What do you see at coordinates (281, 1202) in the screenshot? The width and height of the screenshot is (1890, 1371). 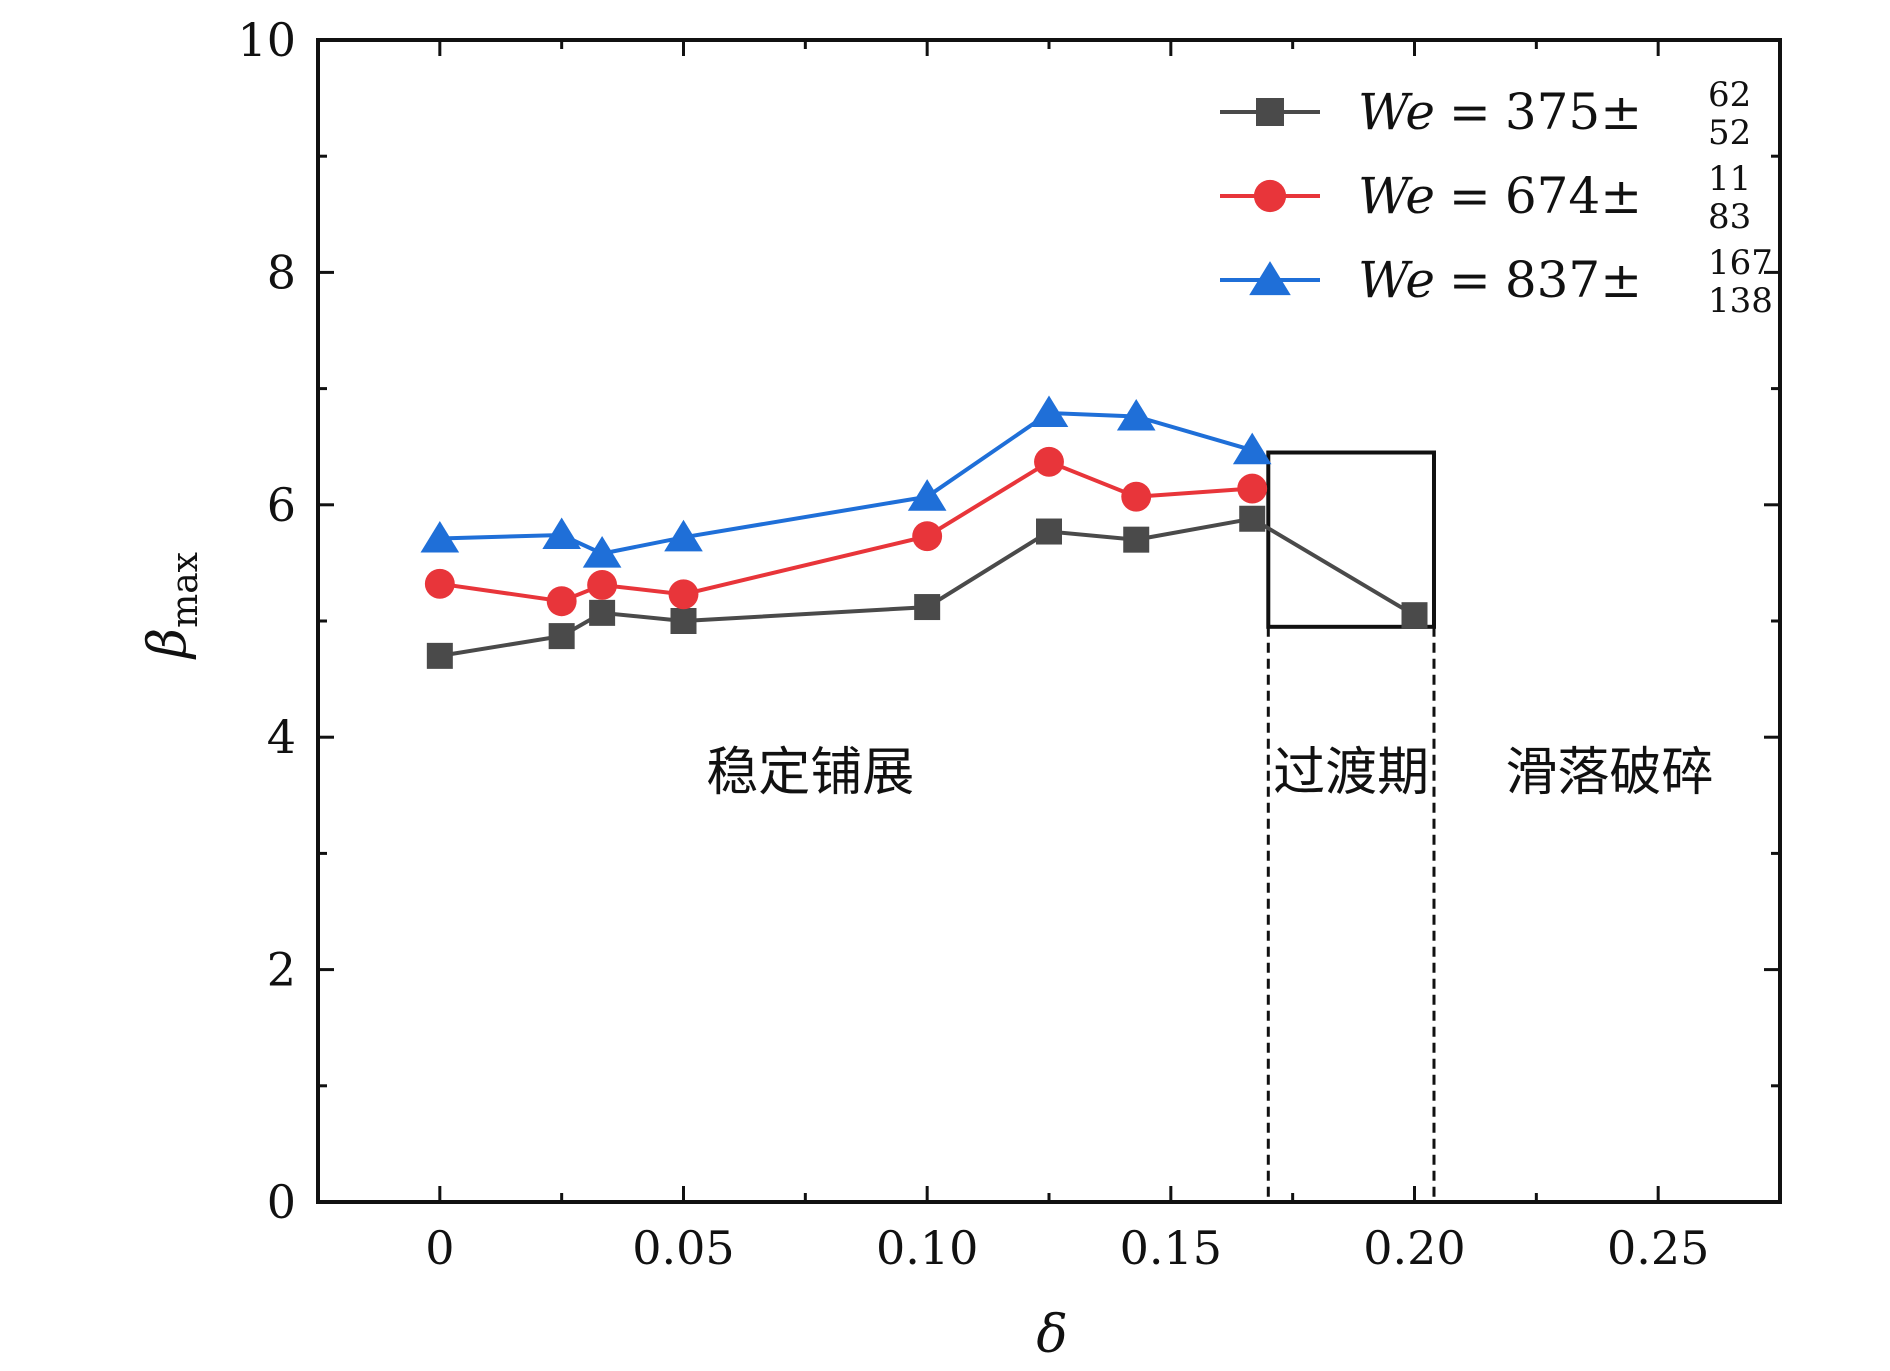 I see `y-tick-label: 0` at bounding box center [281, 1202].